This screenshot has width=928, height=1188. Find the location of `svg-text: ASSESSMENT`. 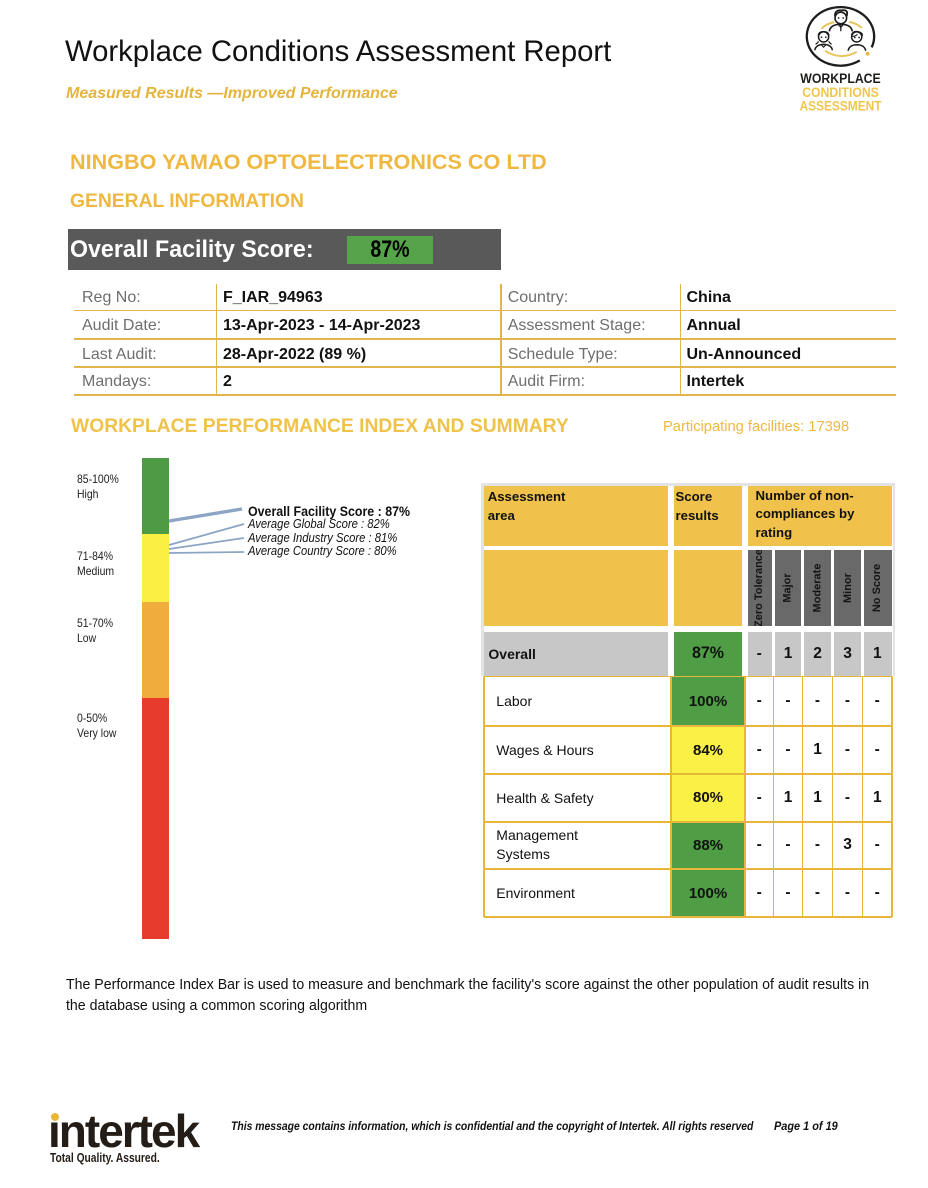

svg-text: ASSESSMENT is located at coordinates (841, 107).